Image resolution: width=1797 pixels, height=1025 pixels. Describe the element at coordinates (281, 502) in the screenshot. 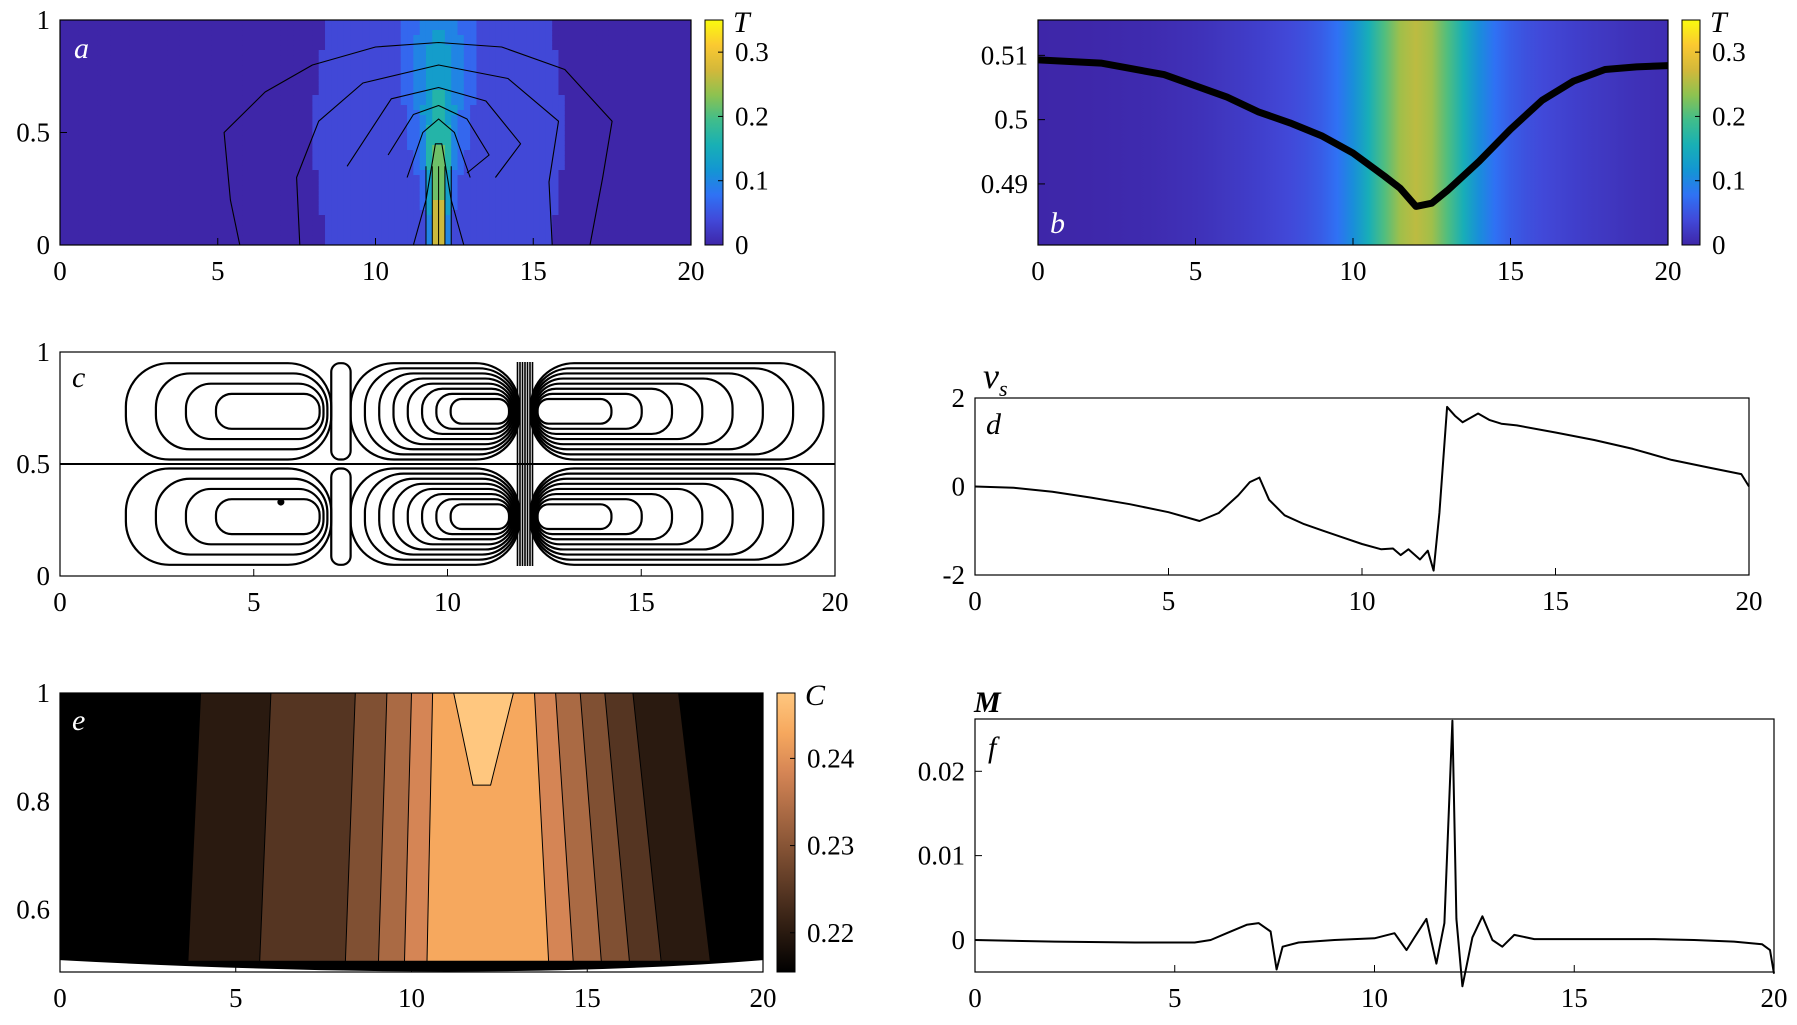

I see `stagnation-point` at that location.